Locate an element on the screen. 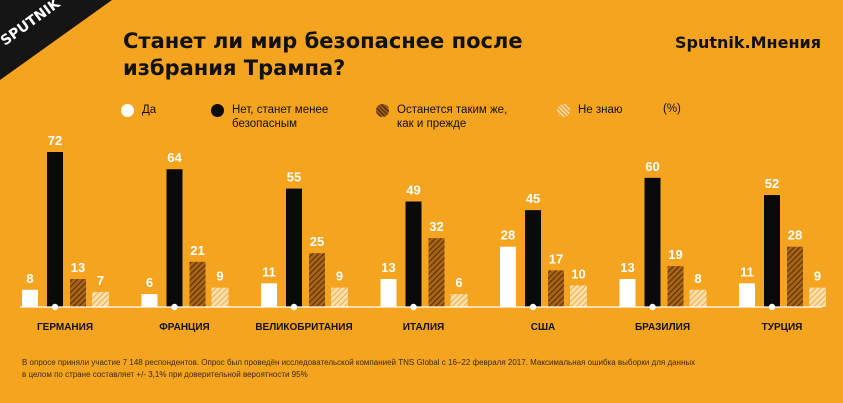  value-label-same: 13 is located at coordinates (78, 267).